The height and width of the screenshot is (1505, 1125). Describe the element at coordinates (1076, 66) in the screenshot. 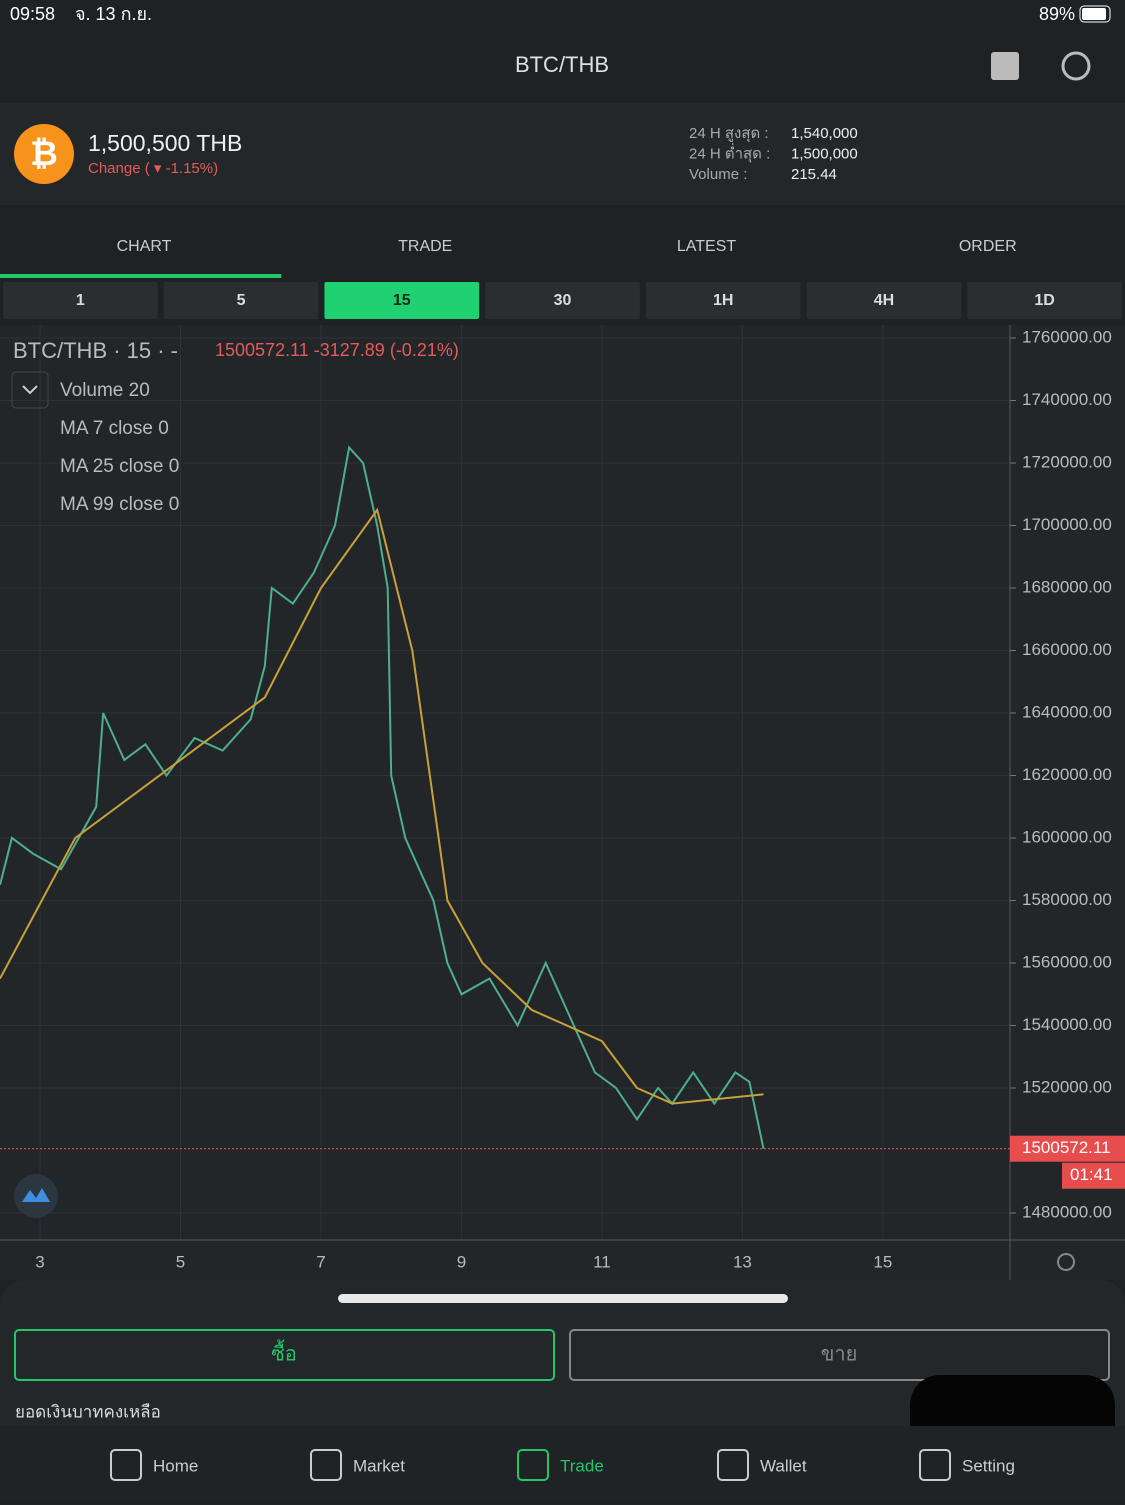

I see `refresh-icon` at that location.